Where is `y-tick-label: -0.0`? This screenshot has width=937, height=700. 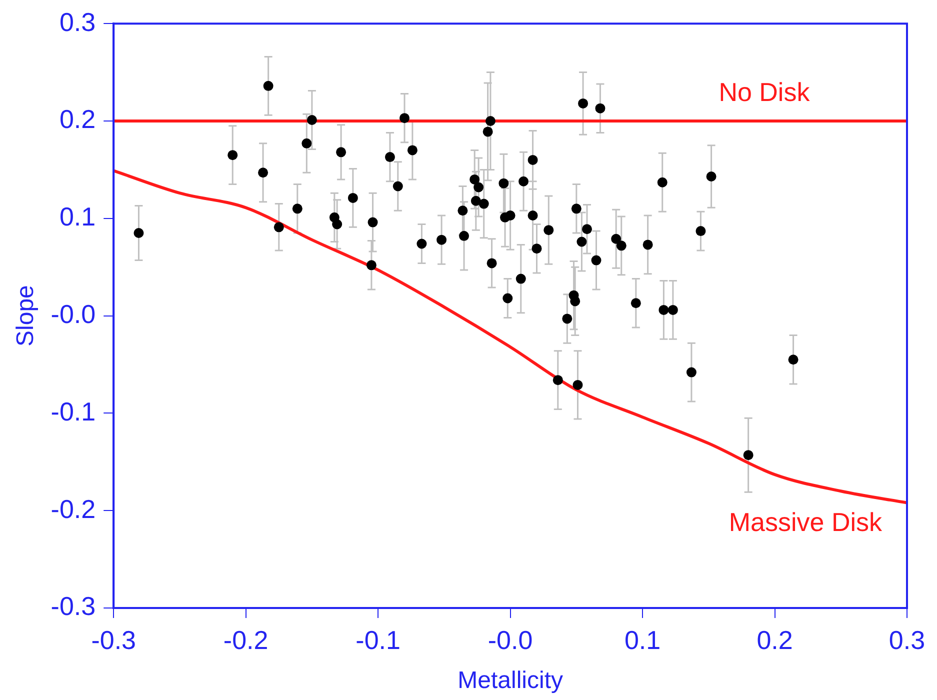 y-tick-label: -0.0 is located at coordinates (73, 313).